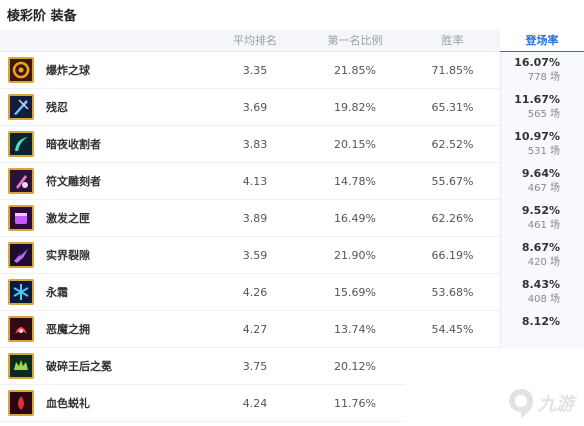  I want to click on table-row: 血色蜕礼 4.24 11.76%, so click(292, 403).